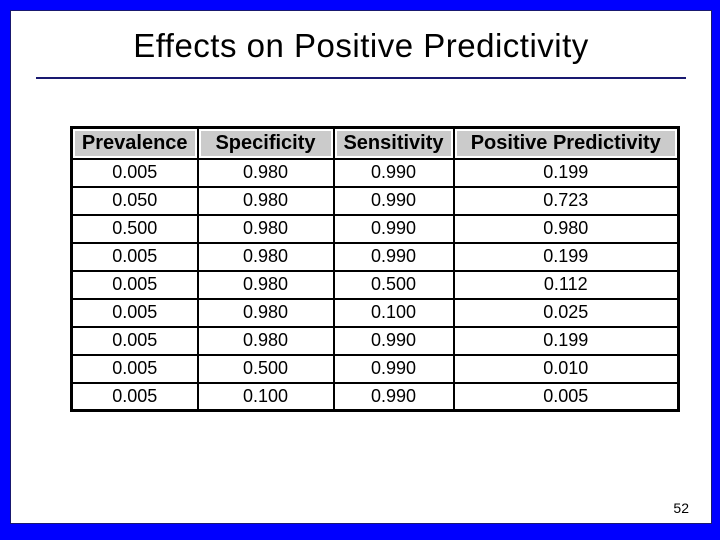  Describe the element at coordinates (566, 284) in the screenshot. I see `table-cell: 0.112` at that location.